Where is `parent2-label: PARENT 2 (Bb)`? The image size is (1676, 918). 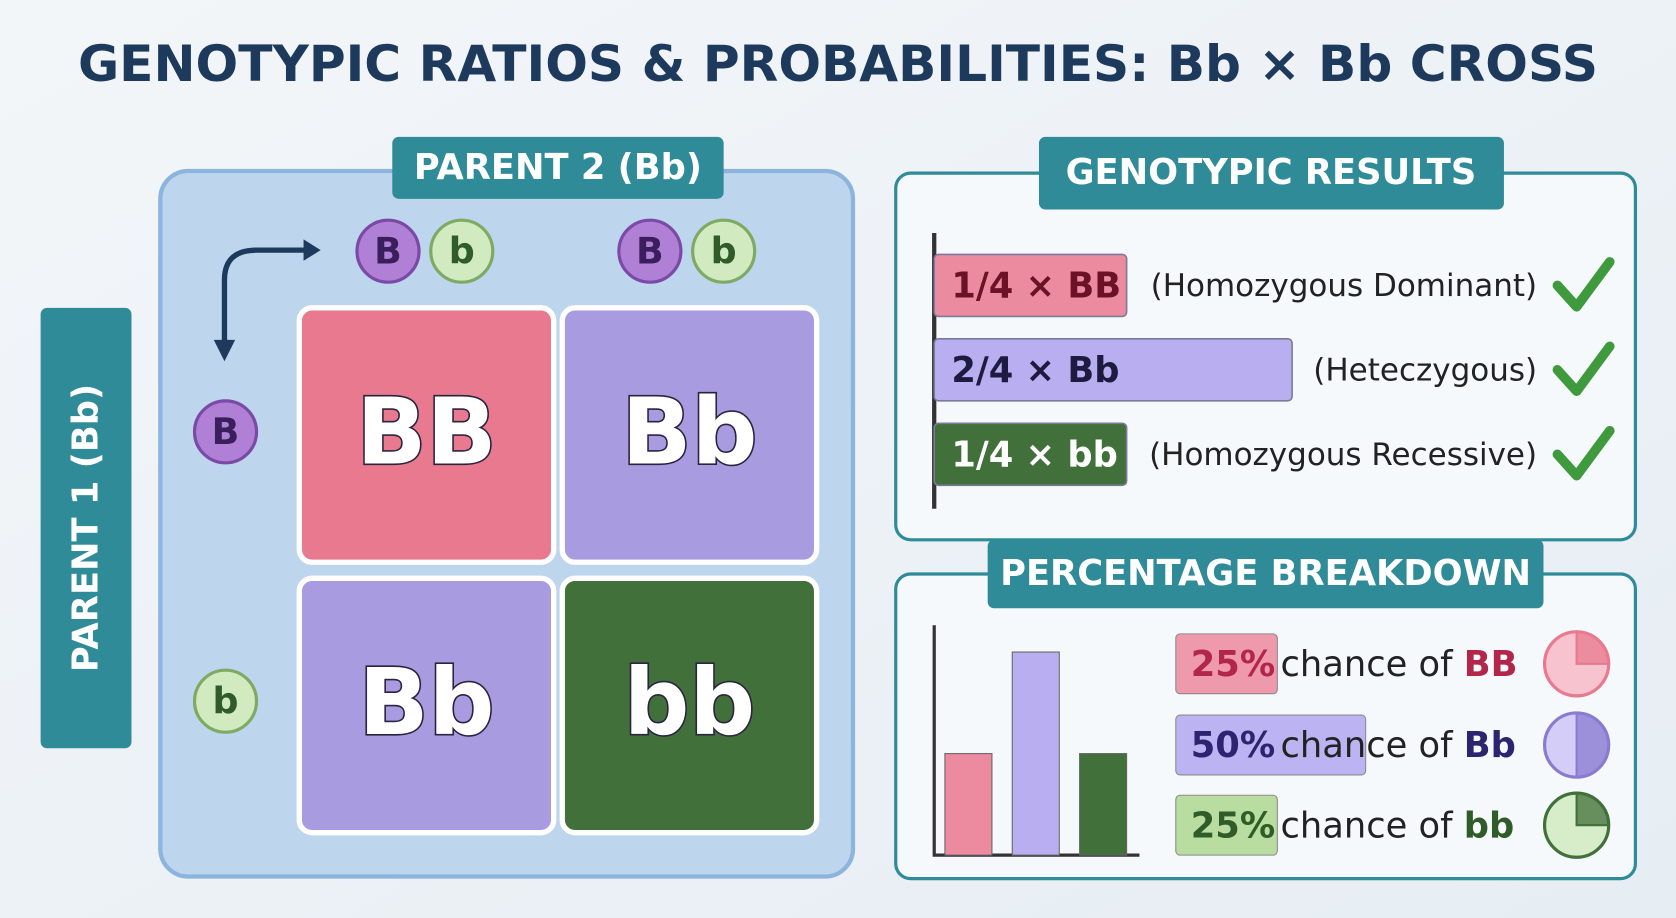
parent2-label: PARENT 2 (Bb) is located at coordinates (558, 167).